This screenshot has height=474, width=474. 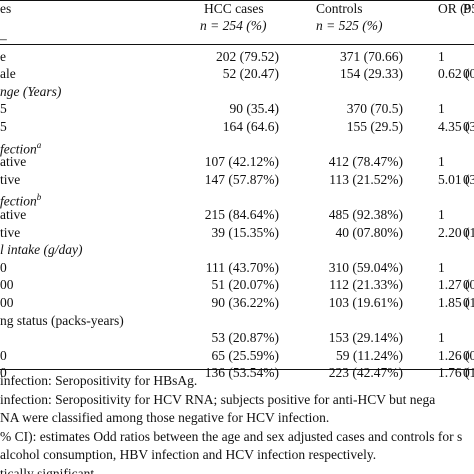 I want to click on header-cell: es, so click(x=6, y=8).